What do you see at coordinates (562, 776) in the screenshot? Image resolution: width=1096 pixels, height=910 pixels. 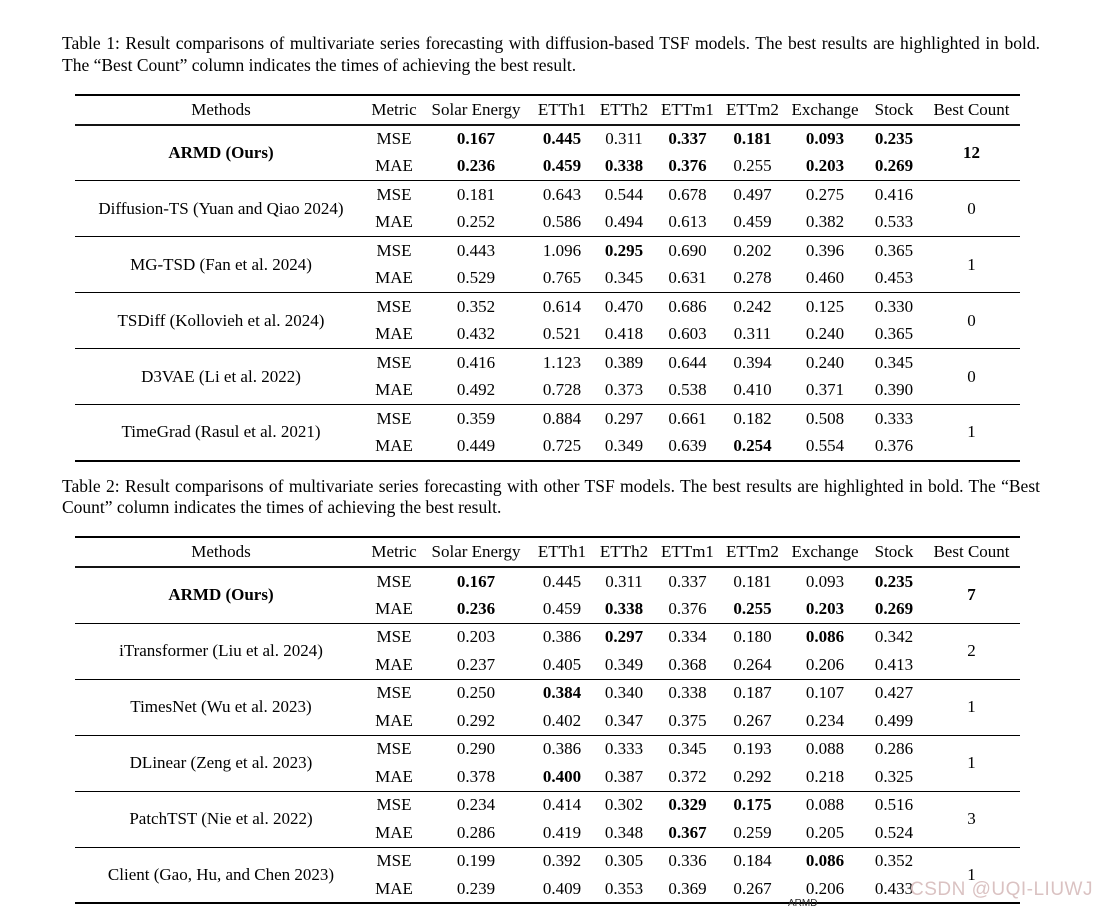 I see `metric-value: 0.400` at bounding box center [562, 776].